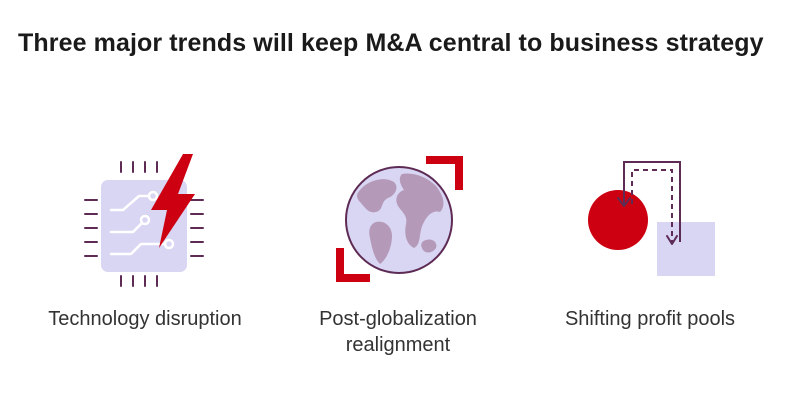  What do you see at coordinates (399, 219) in the screenshot?
I see `globe-icon` at bounding box center [399, 219].